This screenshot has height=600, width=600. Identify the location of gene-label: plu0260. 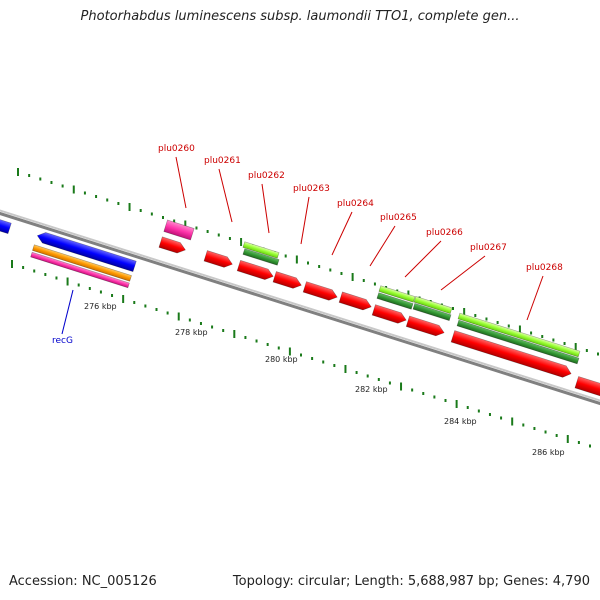
(176, 149).